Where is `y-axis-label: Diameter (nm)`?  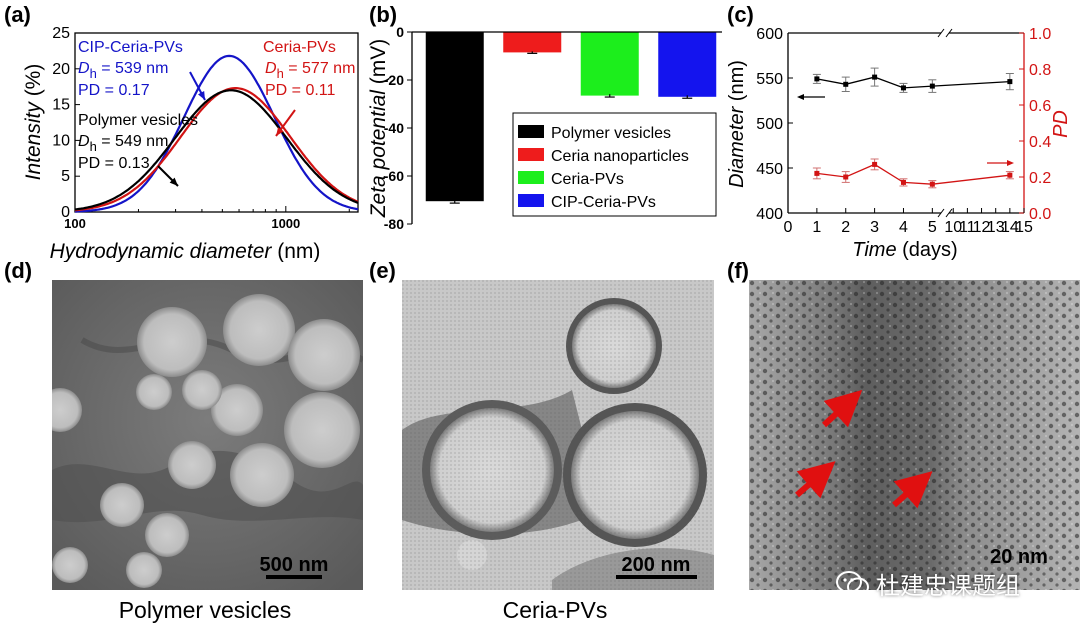
y-axis-label: Diameter (nm) is located at coordinates (737, 124).